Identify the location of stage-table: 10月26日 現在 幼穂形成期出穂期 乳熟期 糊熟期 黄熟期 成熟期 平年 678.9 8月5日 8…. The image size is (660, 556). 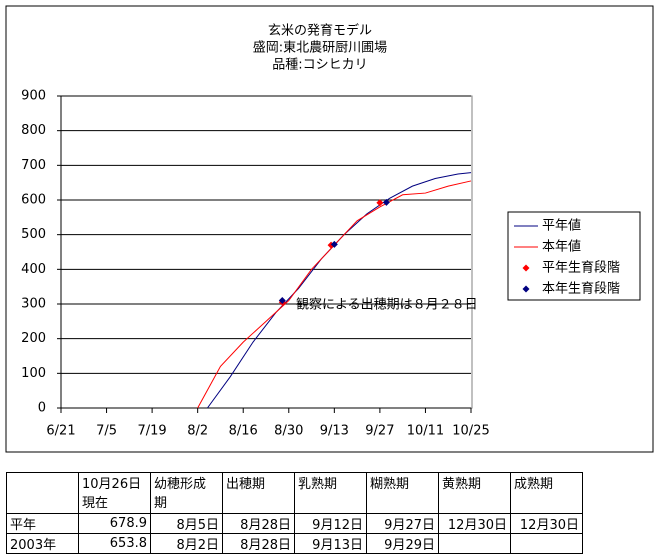
(294, 513).